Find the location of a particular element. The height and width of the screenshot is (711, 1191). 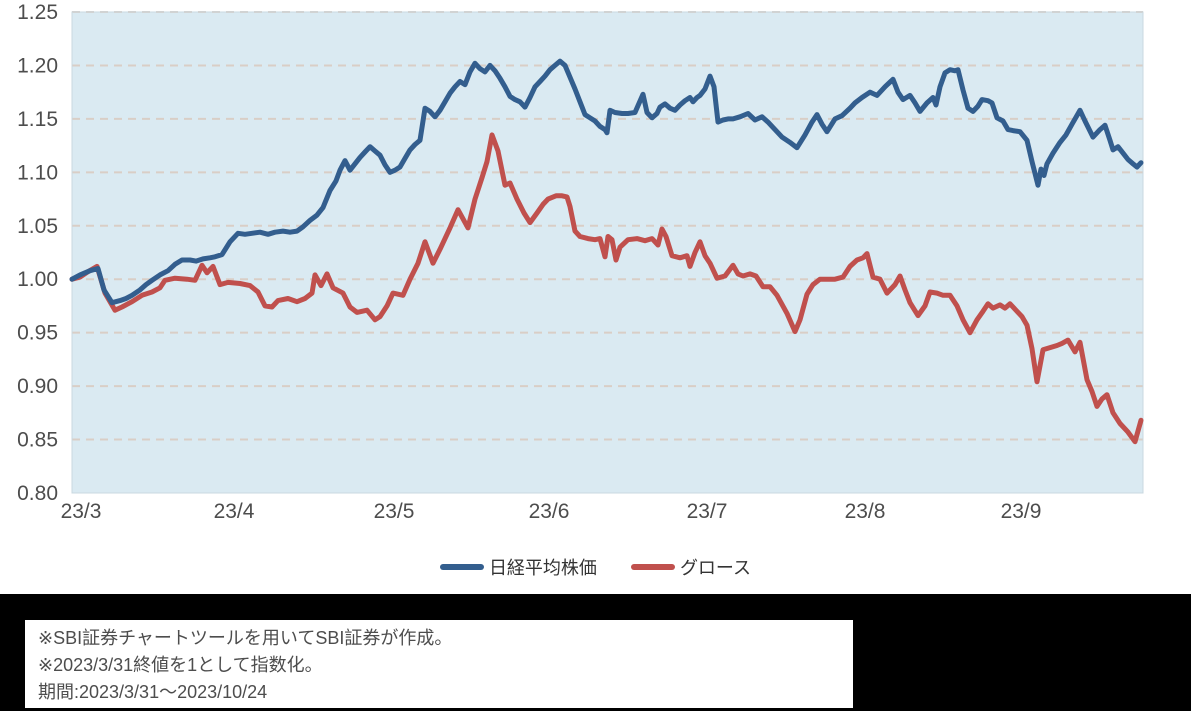

footnote-period: 期間:2023/3/31～2023/10/24 is located at coordinates (153, 692).